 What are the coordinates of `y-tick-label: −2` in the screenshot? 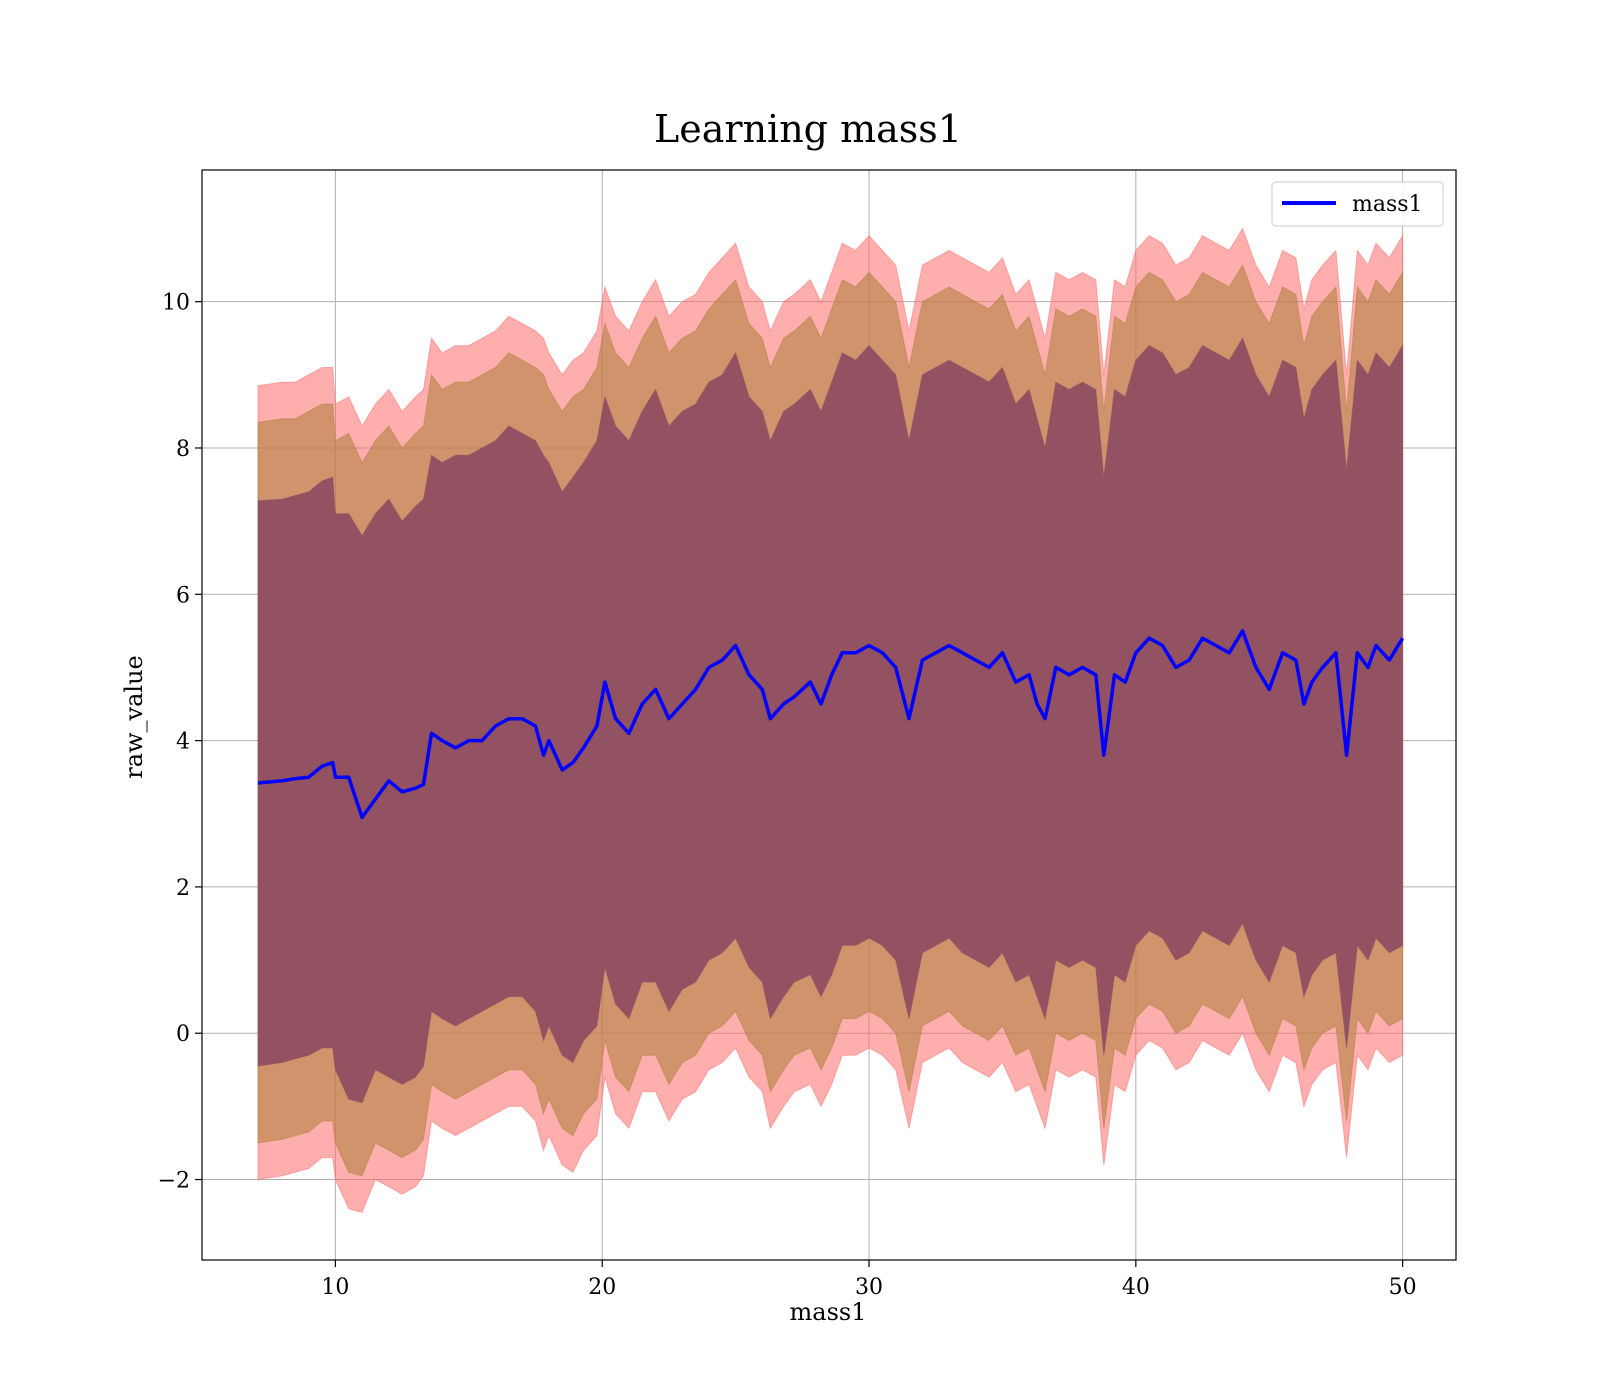 It's located at (174, 1181).